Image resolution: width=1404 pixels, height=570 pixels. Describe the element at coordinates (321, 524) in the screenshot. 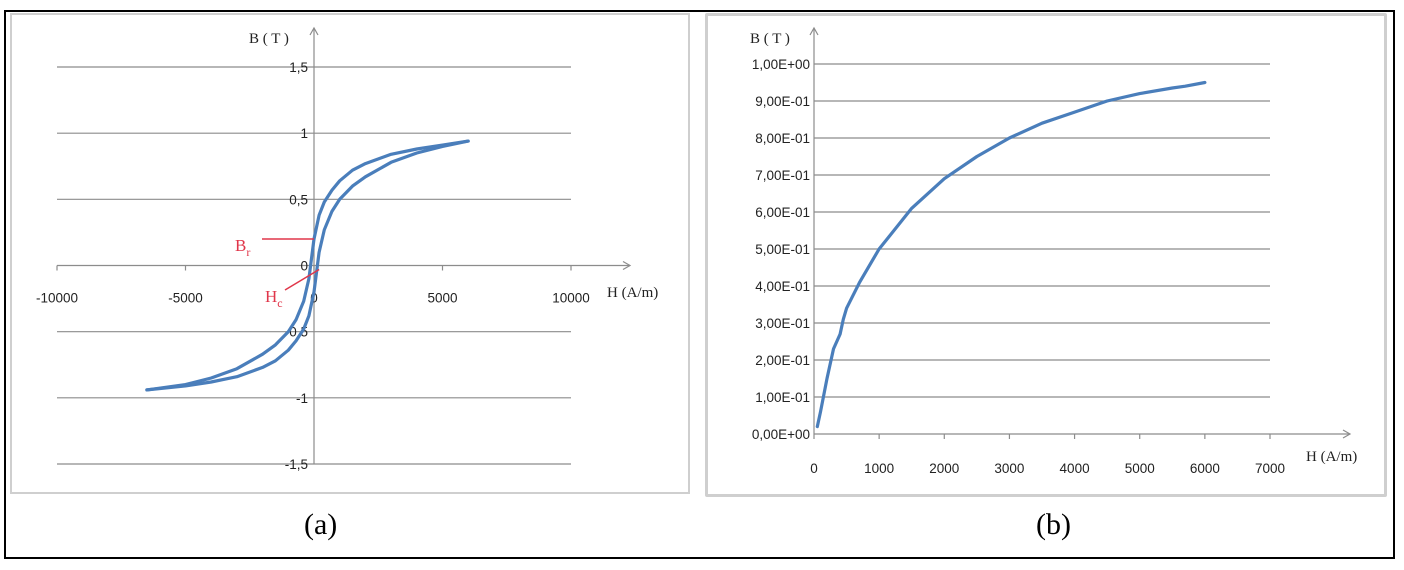

I see `caption-a: (a)` at that location.